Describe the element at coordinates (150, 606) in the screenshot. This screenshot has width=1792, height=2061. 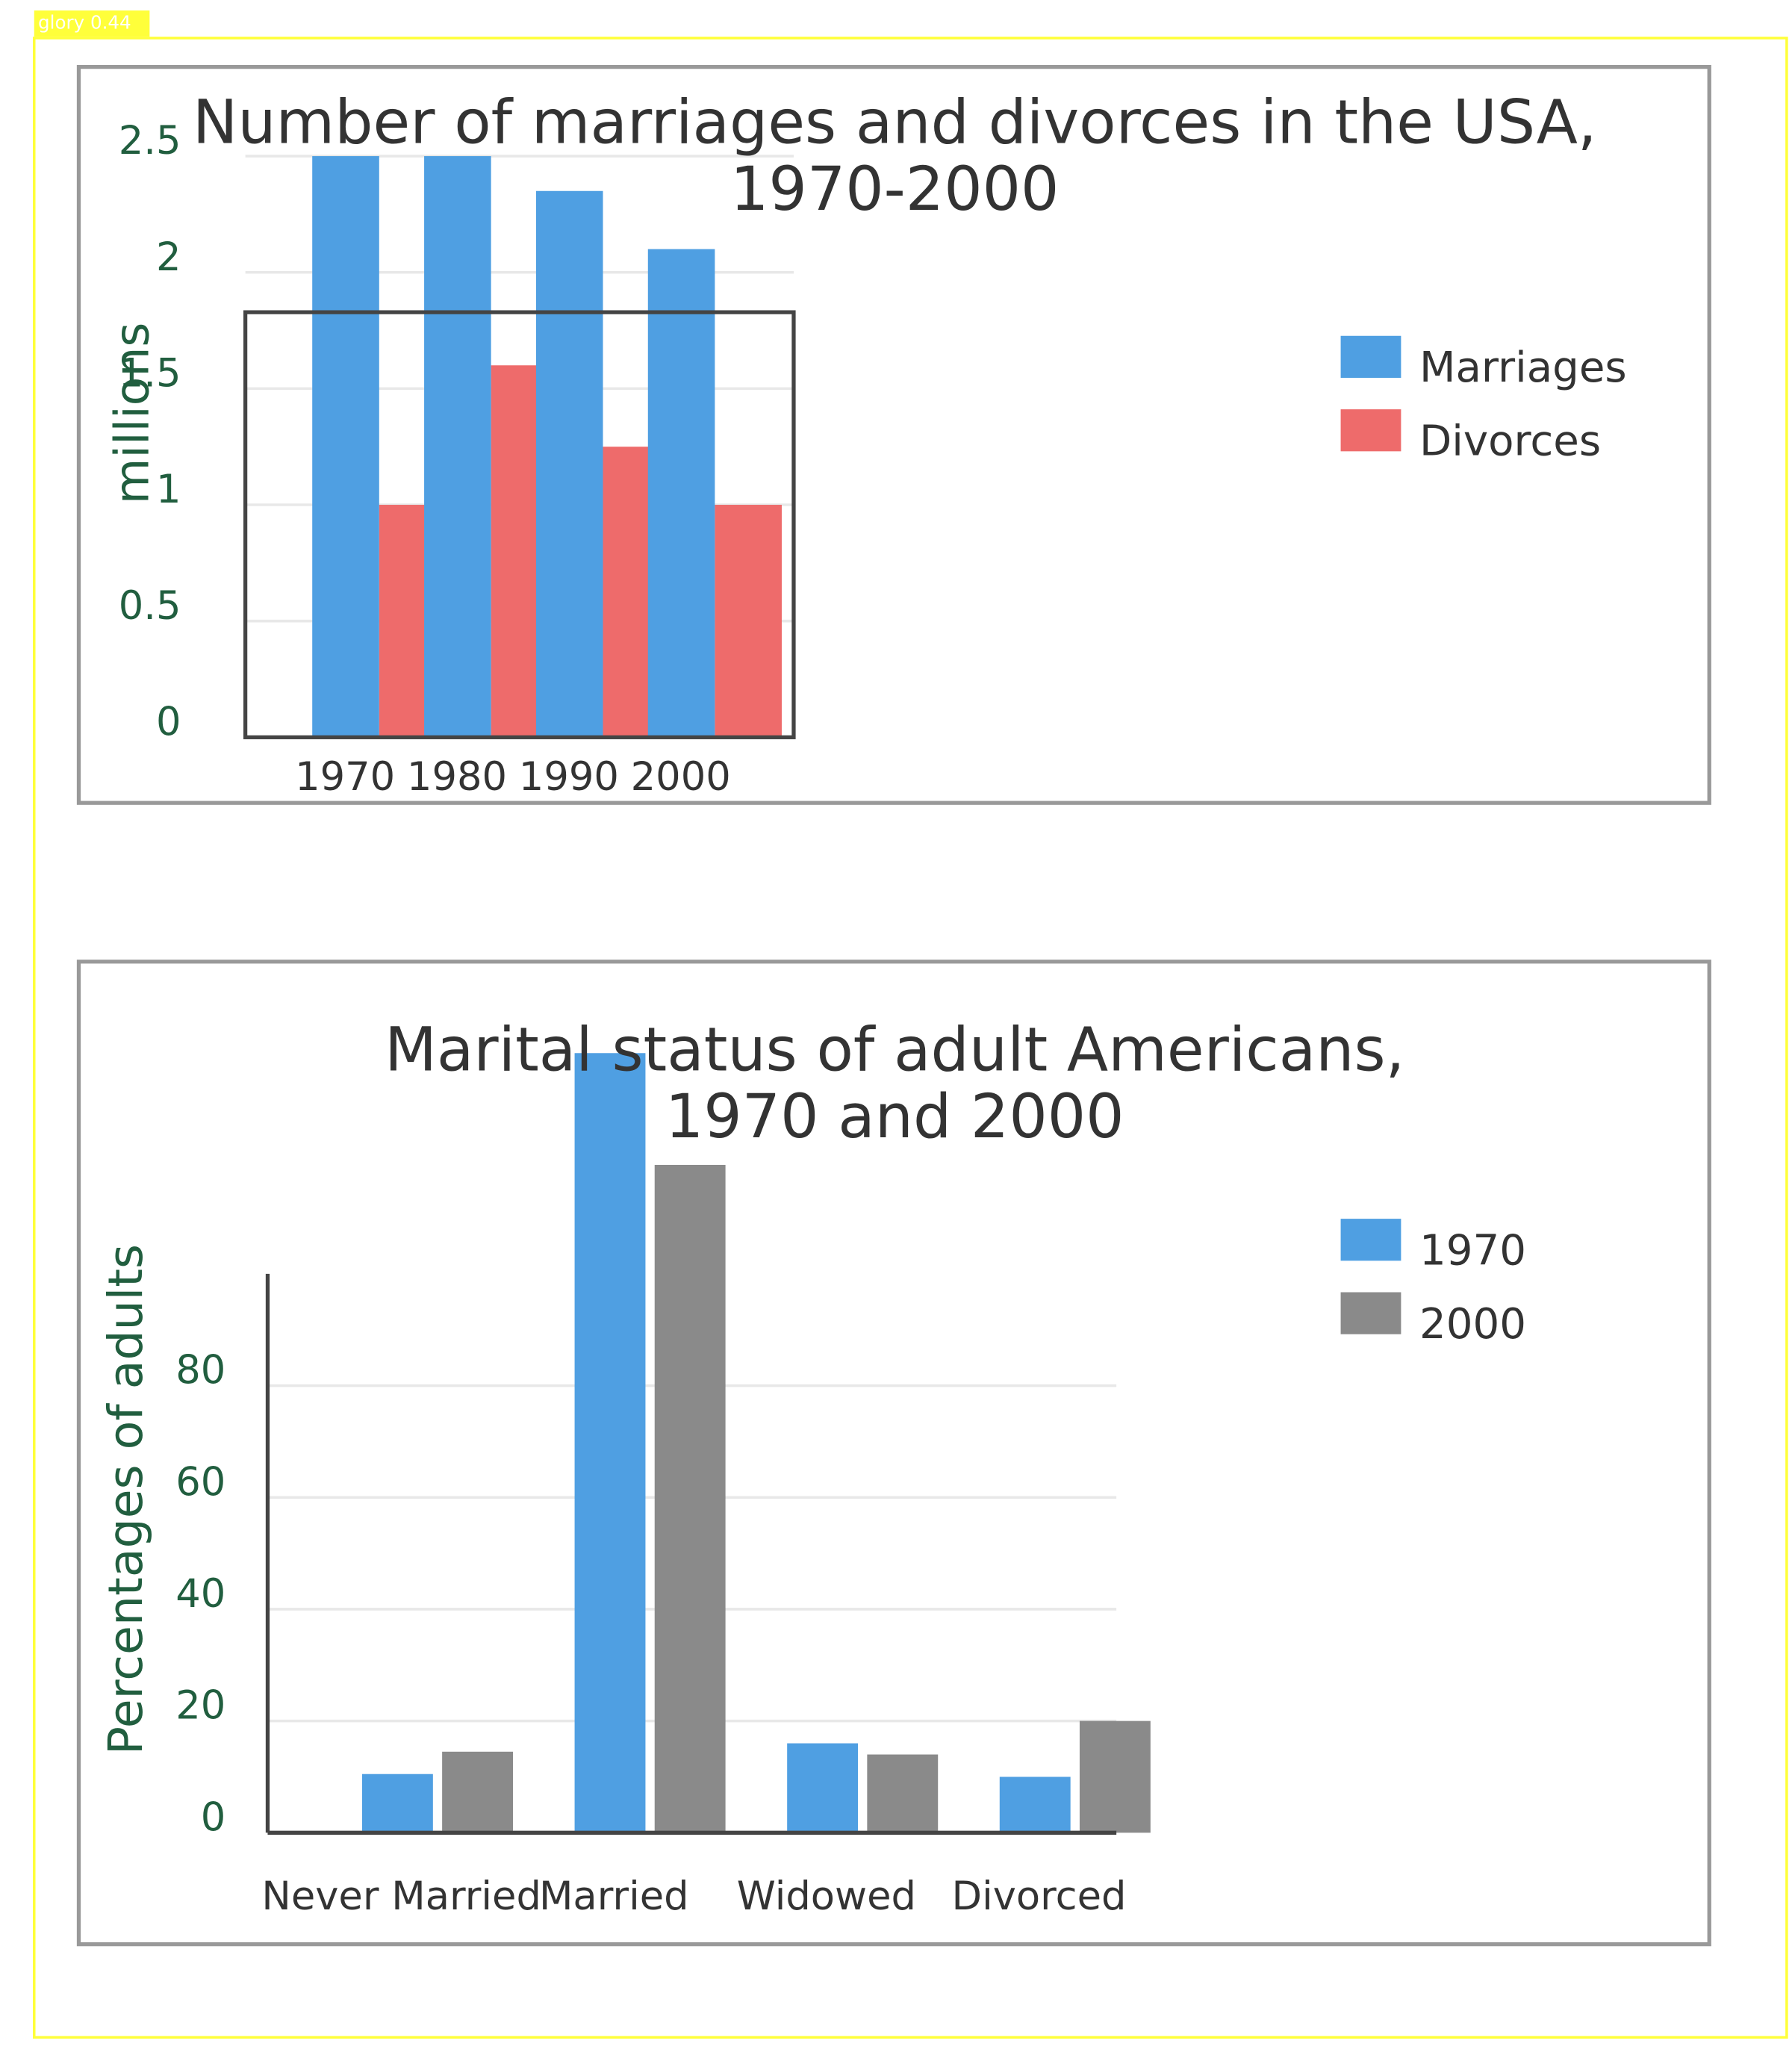
I see `y-tick-label: 0.5` at that location.